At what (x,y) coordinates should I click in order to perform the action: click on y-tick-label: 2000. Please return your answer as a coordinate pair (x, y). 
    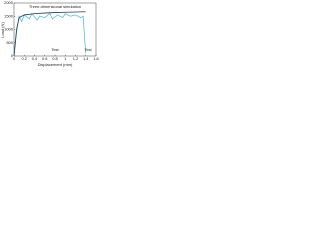
    Looking at the image, I should click on (9, 2).